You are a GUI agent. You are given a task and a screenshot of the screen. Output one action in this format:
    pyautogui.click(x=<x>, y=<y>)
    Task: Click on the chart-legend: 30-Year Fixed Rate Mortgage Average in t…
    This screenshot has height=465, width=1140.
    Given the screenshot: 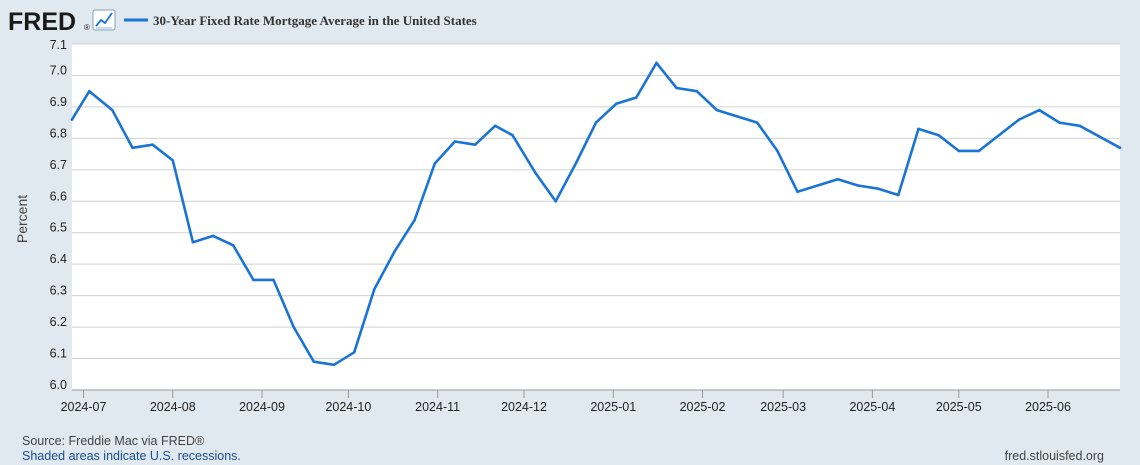 What is the action you would take?
    pyautogui.click(x=300, y=20)
    